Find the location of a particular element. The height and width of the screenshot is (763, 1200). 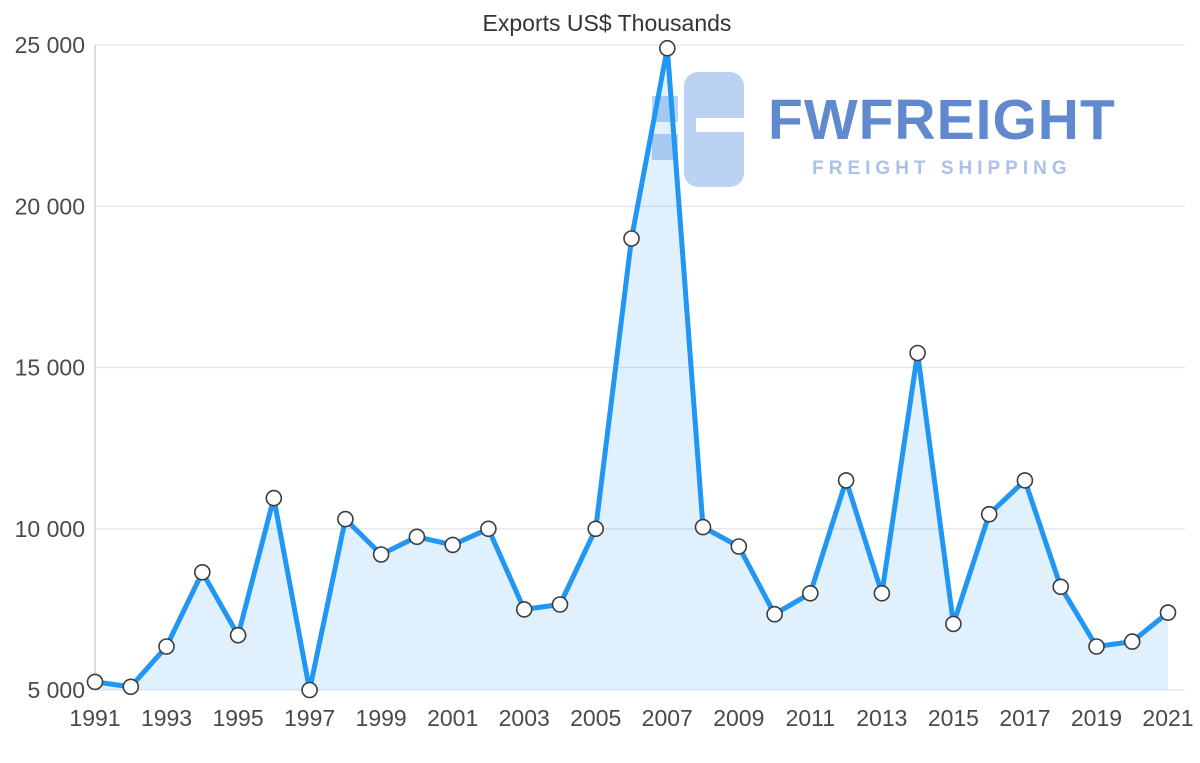

x-axis-tick-label: 2005 is located at coordinates (595, 718).